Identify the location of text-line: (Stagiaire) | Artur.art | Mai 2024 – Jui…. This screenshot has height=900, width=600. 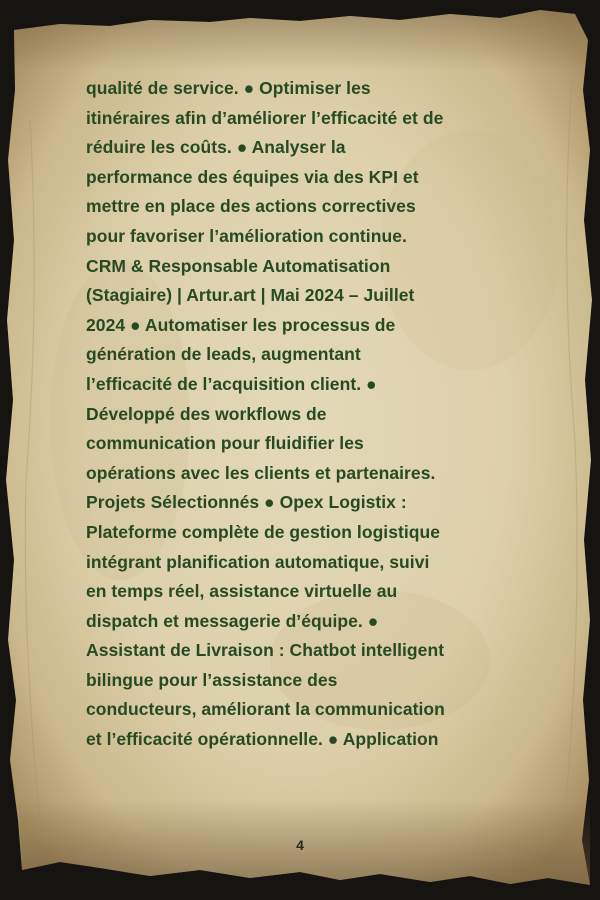
(250, 295).